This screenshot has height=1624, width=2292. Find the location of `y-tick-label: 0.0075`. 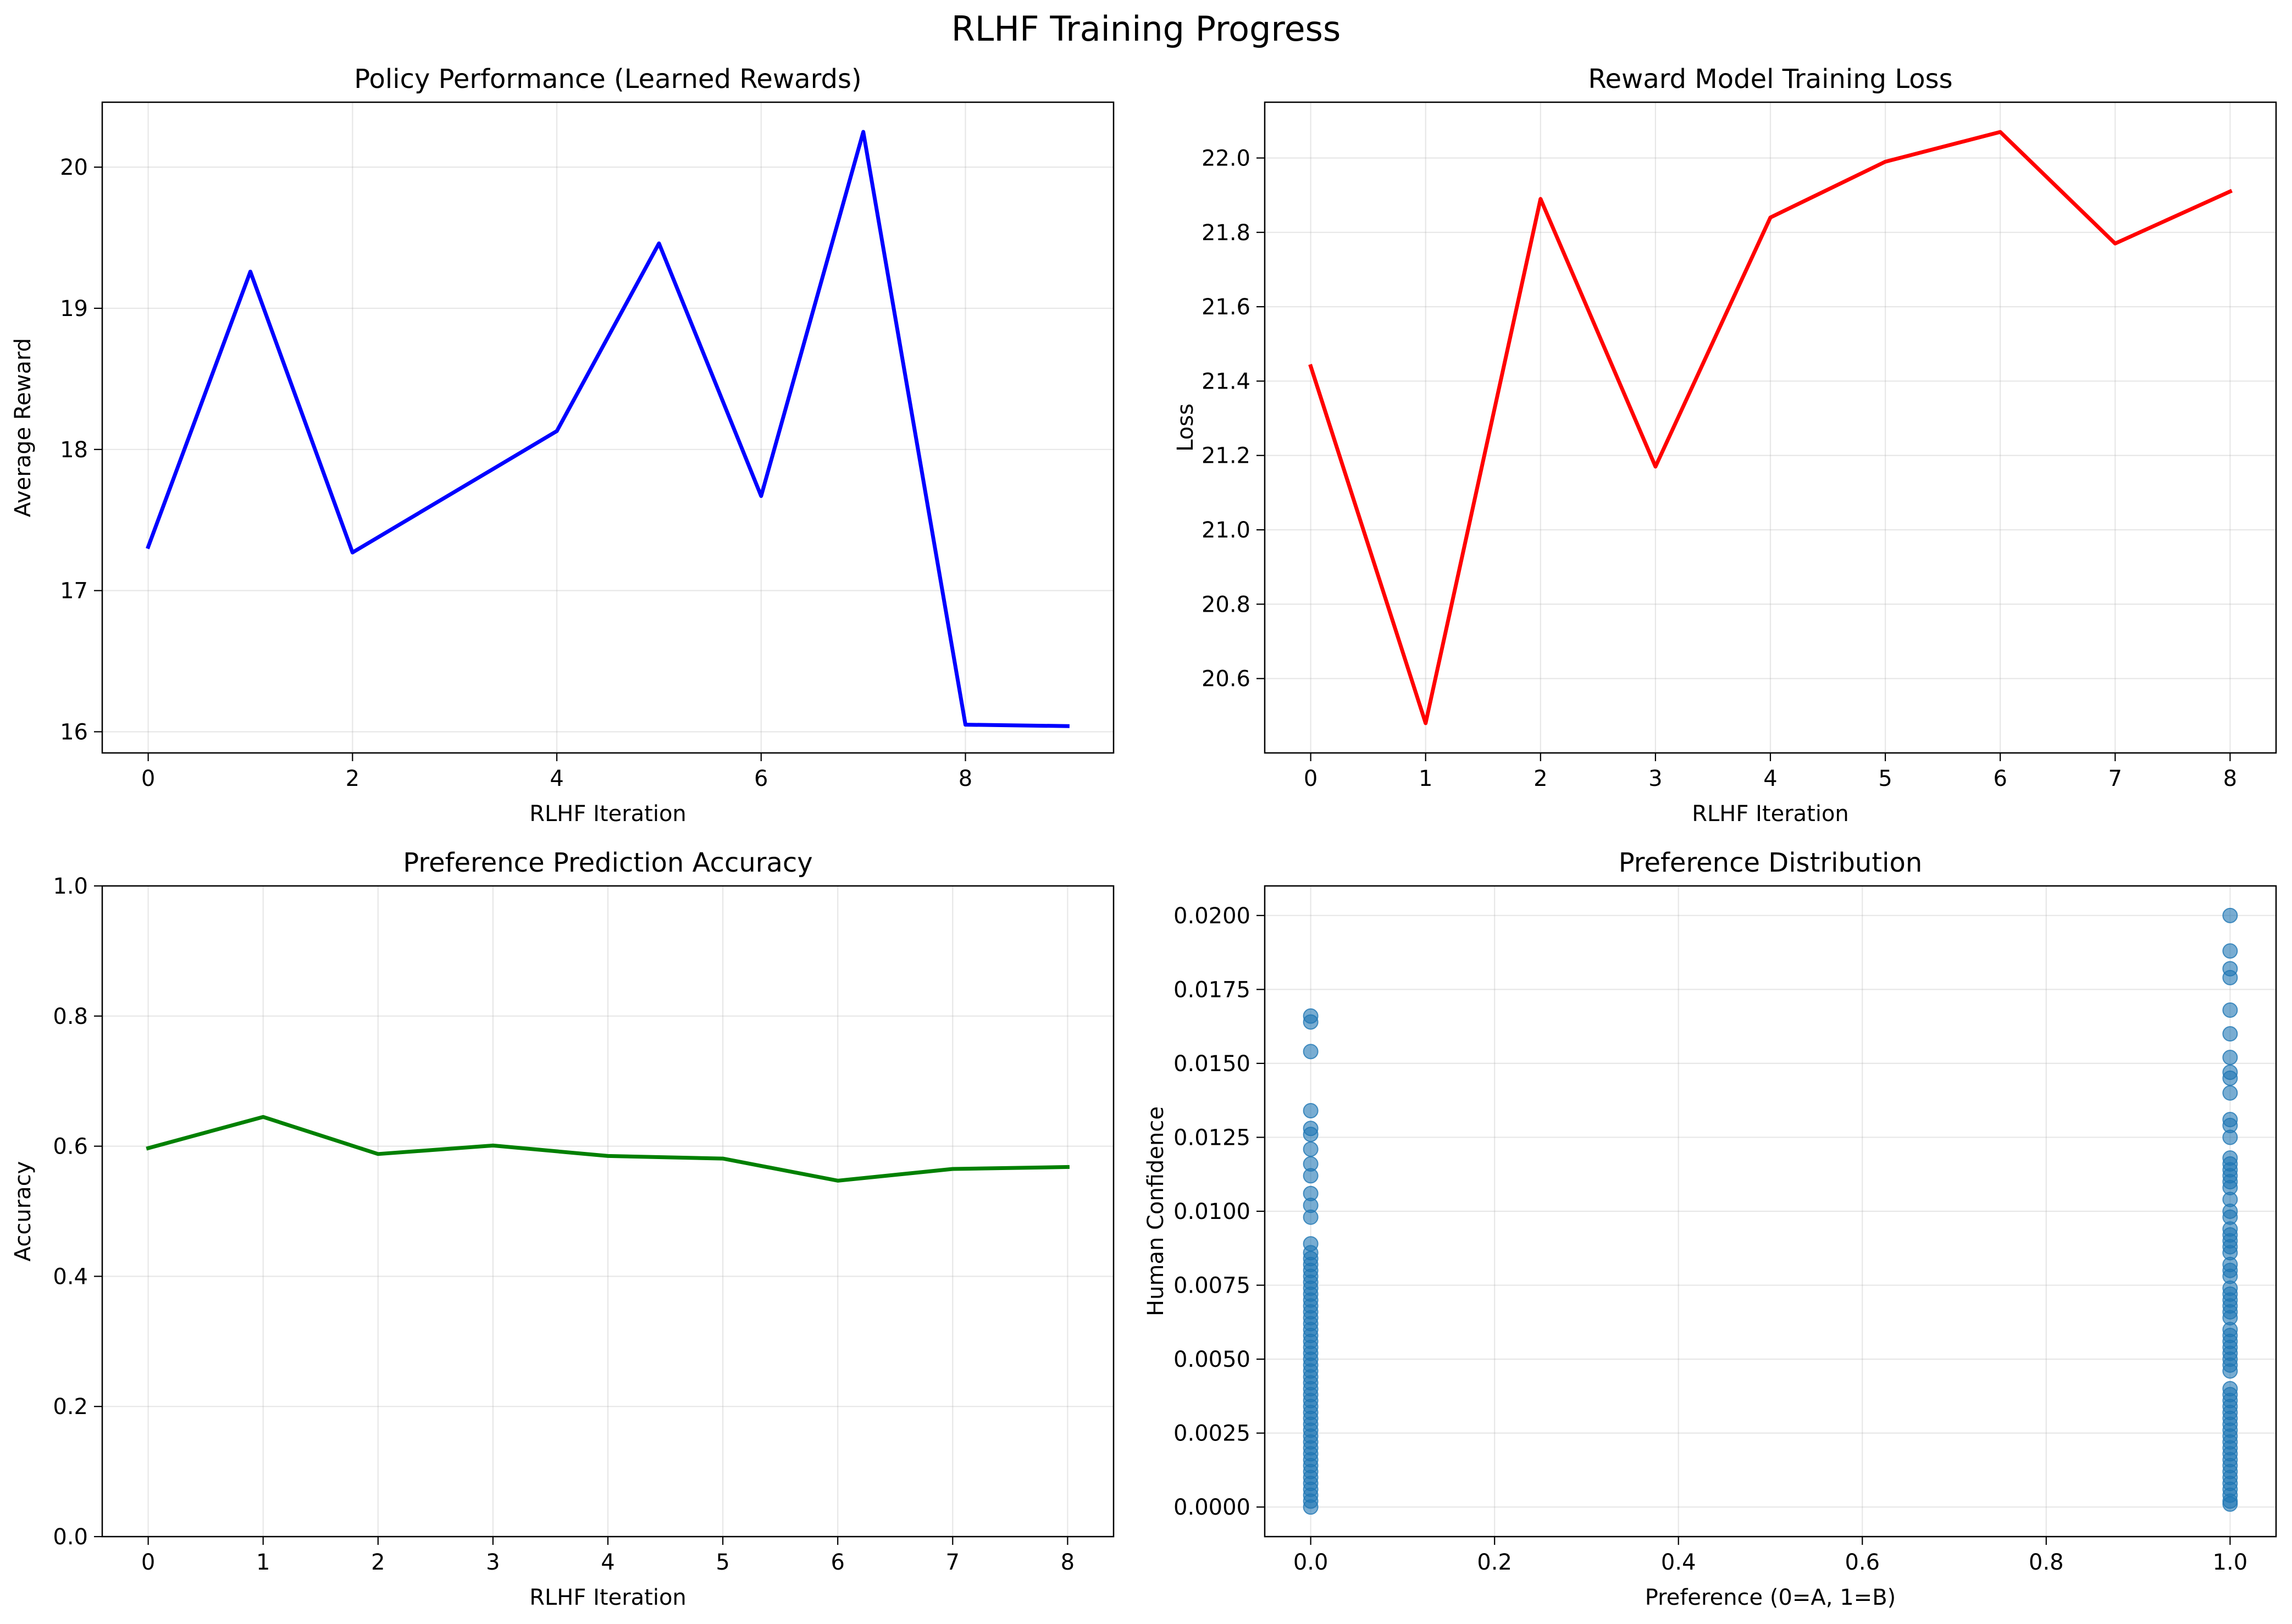

y-tick-label: 0.0075 is located at coordinates (1211, 1286).